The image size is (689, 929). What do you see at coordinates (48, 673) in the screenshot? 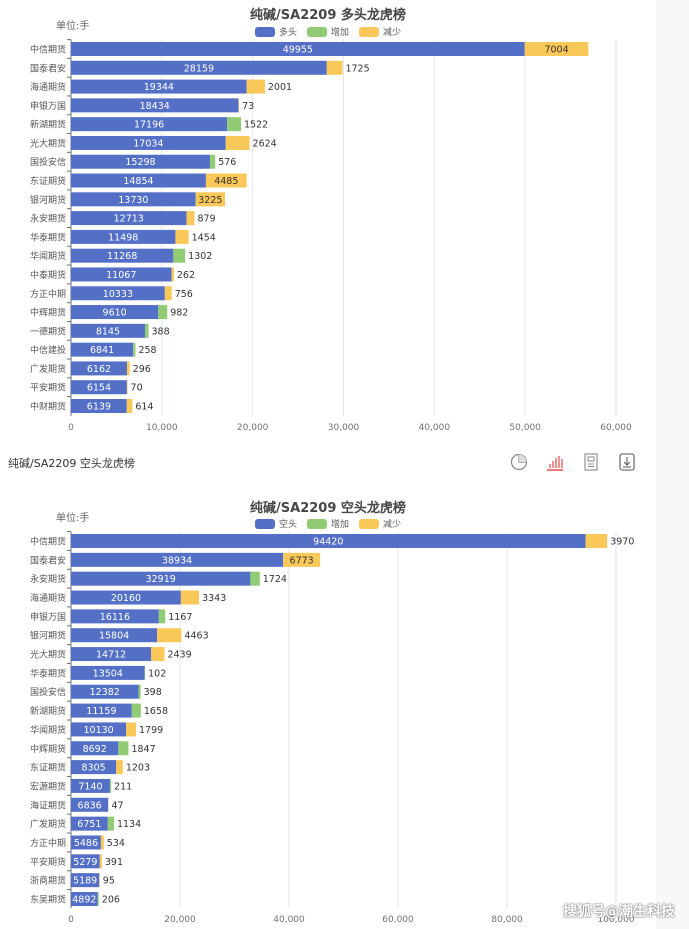
I see `category-label: 华泰期货` at bounding box center [48, 673].